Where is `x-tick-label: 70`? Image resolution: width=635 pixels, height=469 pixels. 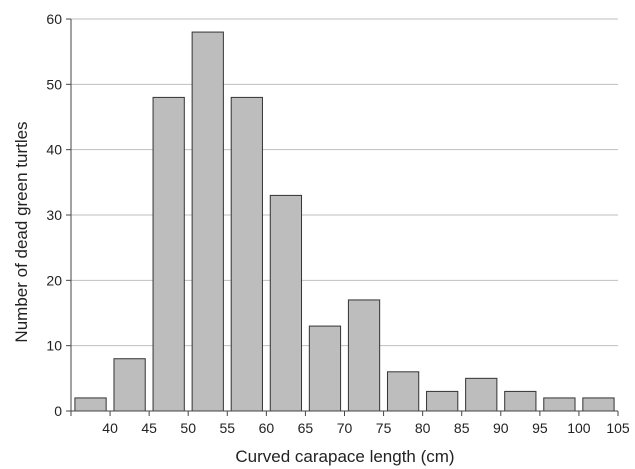 x-tick-label: 70 is located at coordinates (345, 428).